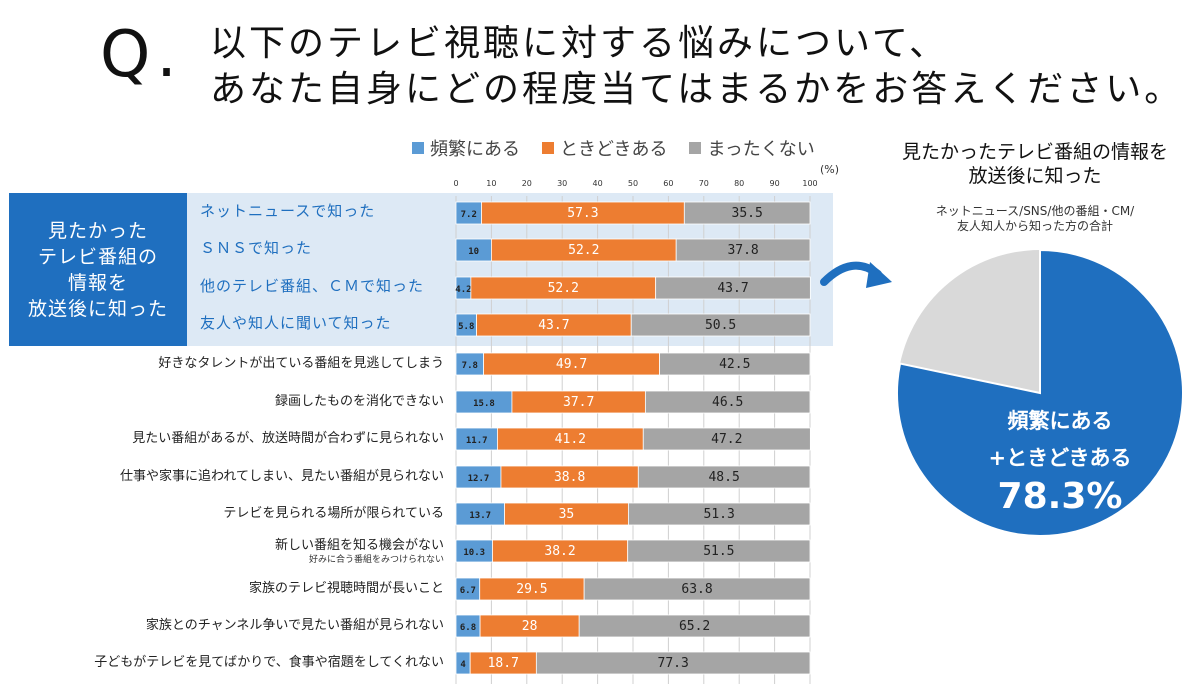  Describe the element at coordinates (697, 89) in the screenshot. I see `question-line-2: あなた自身にどの程度当てはまるかをお答えください。` at that location.